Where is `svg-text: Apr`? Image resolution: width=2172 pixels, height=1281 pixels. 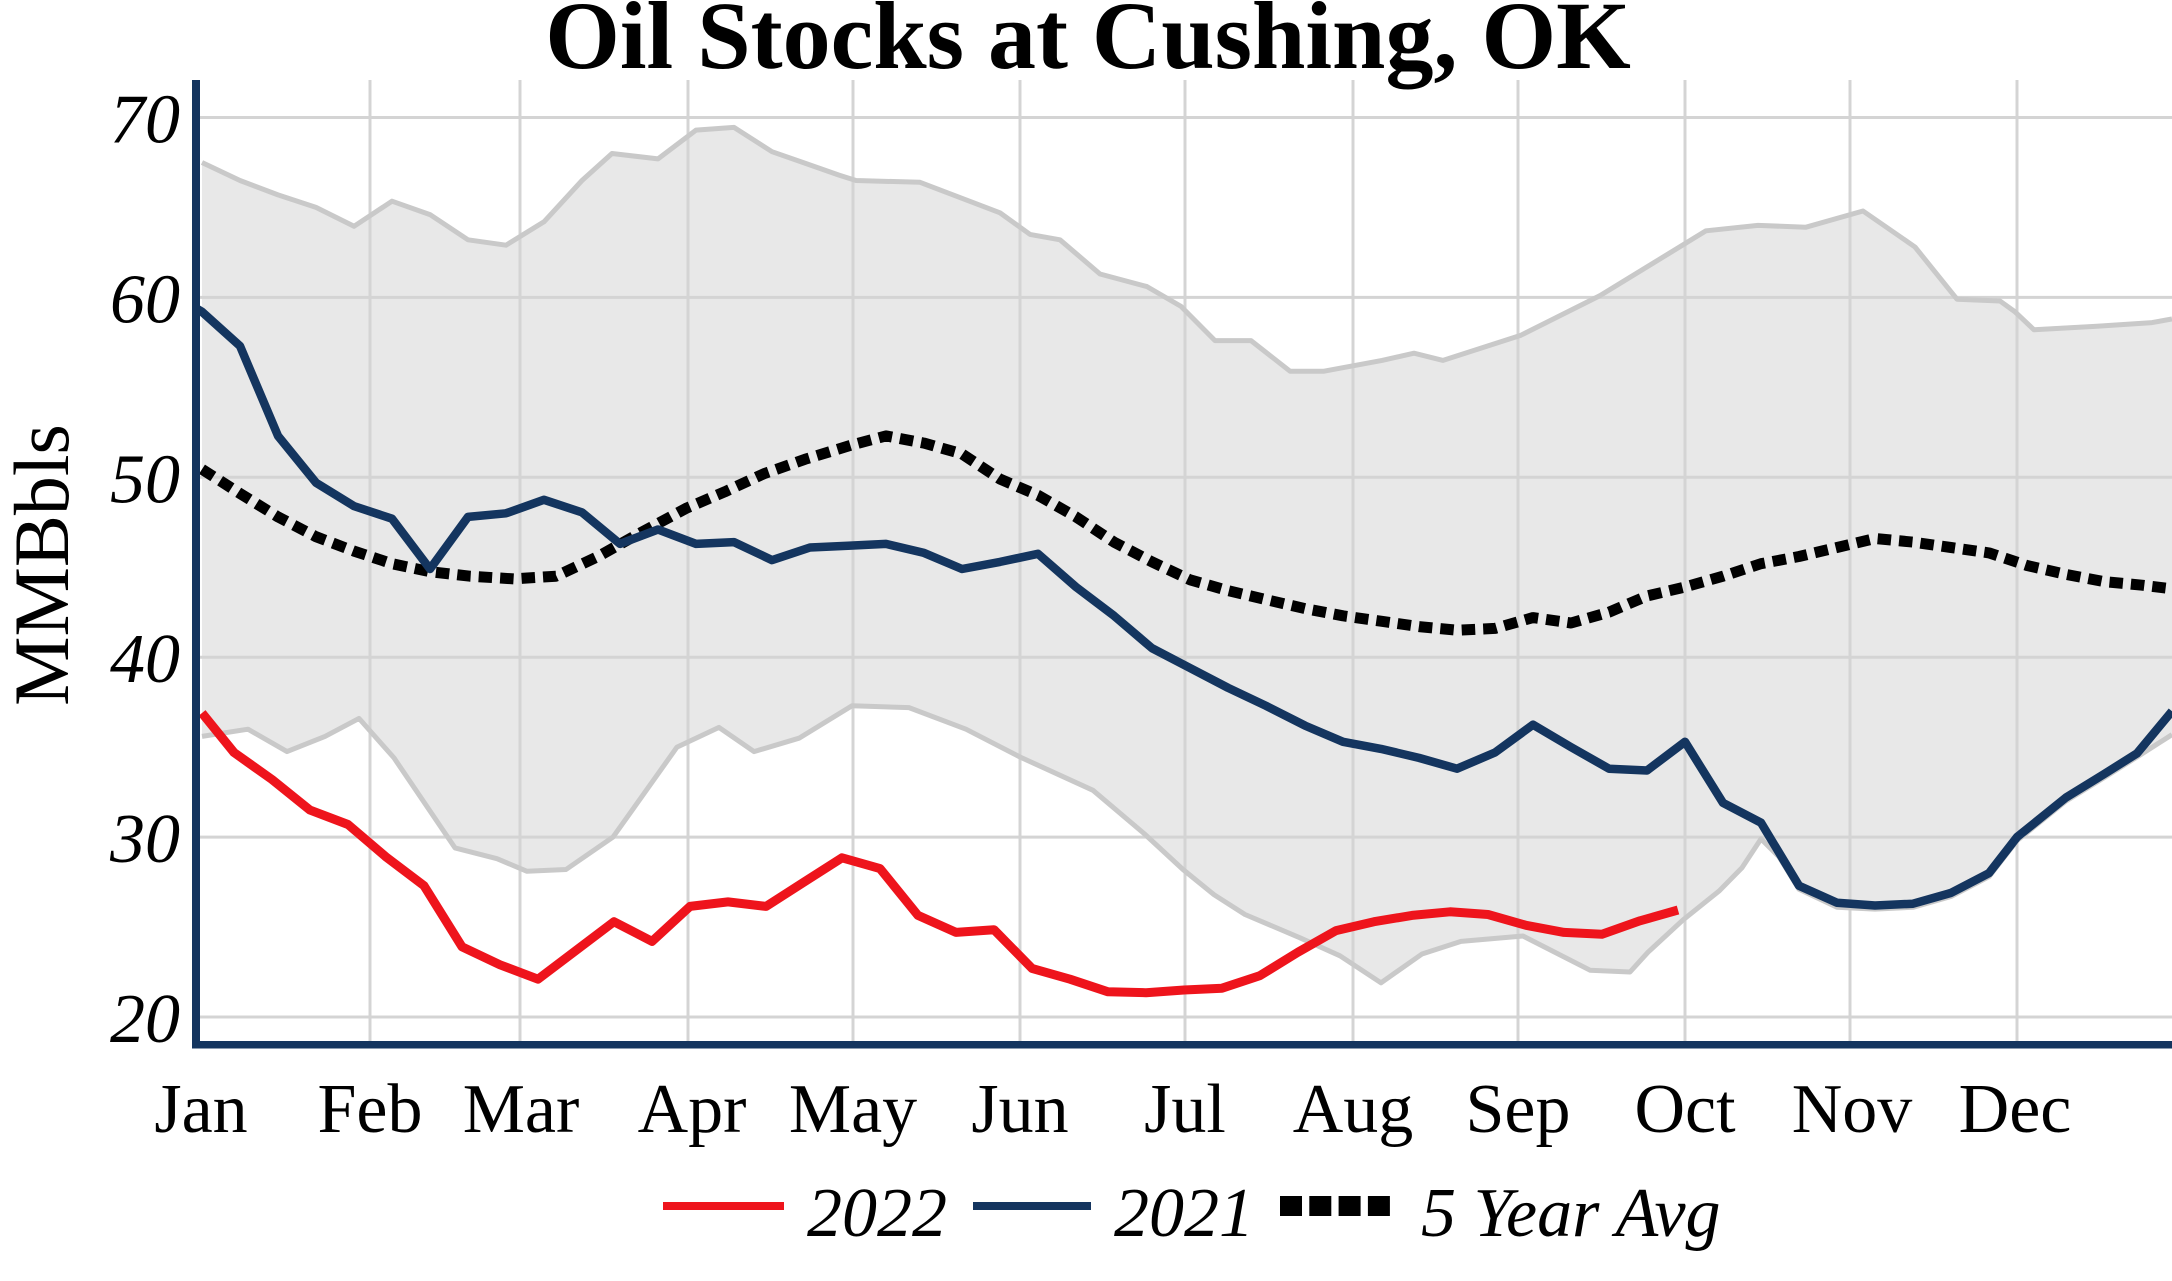
svg-text: Apr is located at coordinates (692, 1109).